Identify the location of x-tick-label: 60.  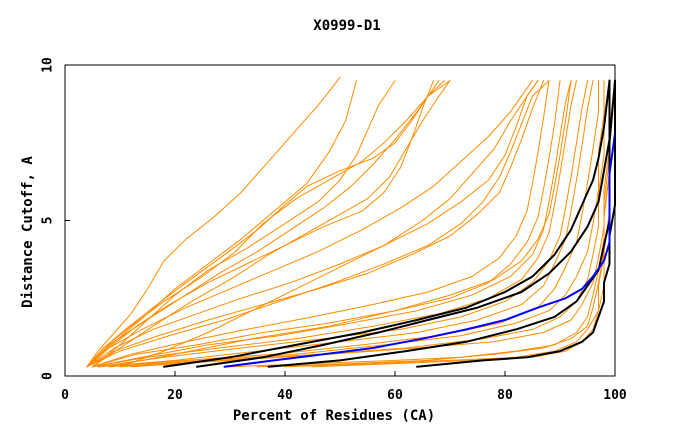
(395, 395).